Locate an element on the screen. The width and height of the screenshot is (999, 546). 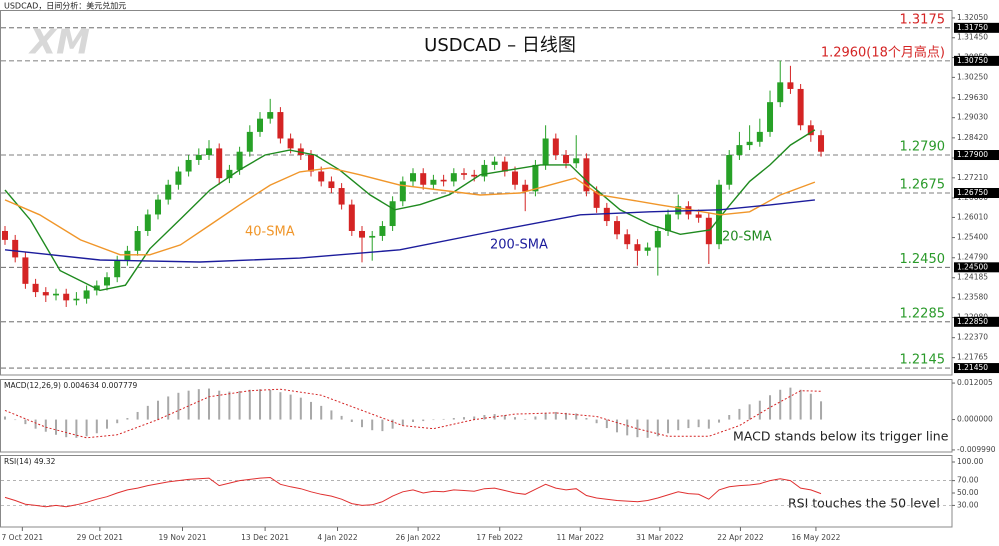
y-tick-label: 0.012005 is located at coordinates (975, 382).